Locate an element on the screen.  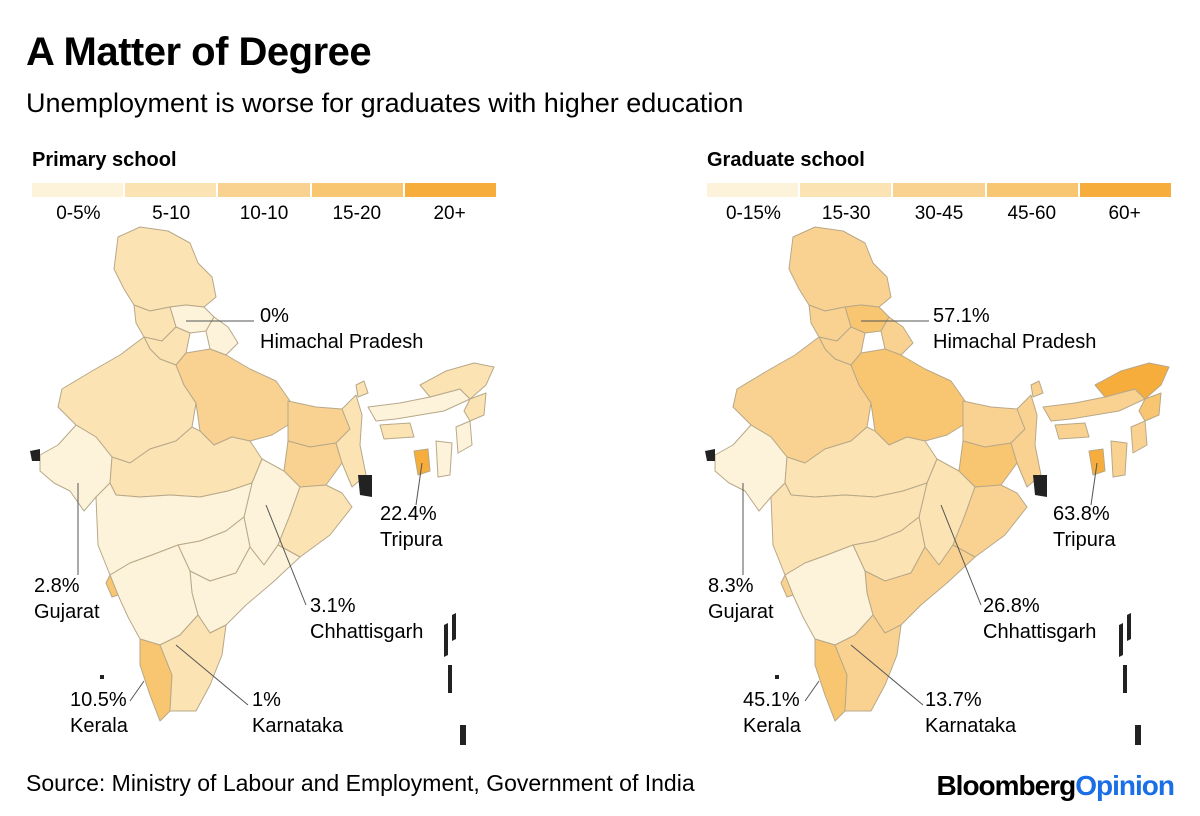
callout-value: 0% is located at coordinates (274, 316).